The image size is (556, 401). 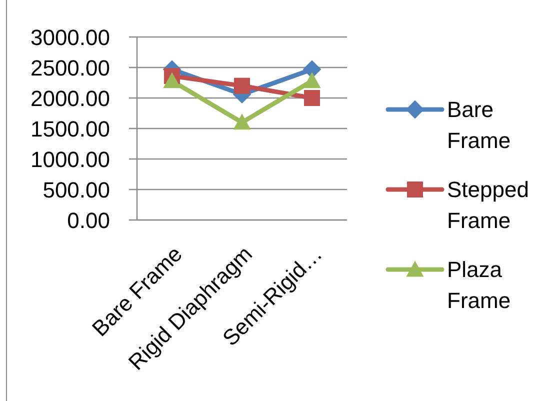 What do you see at coordinates (488, 205) in the screenshot?
I see `legend-label: Stepped Frame` at bounding box center [488, 205].